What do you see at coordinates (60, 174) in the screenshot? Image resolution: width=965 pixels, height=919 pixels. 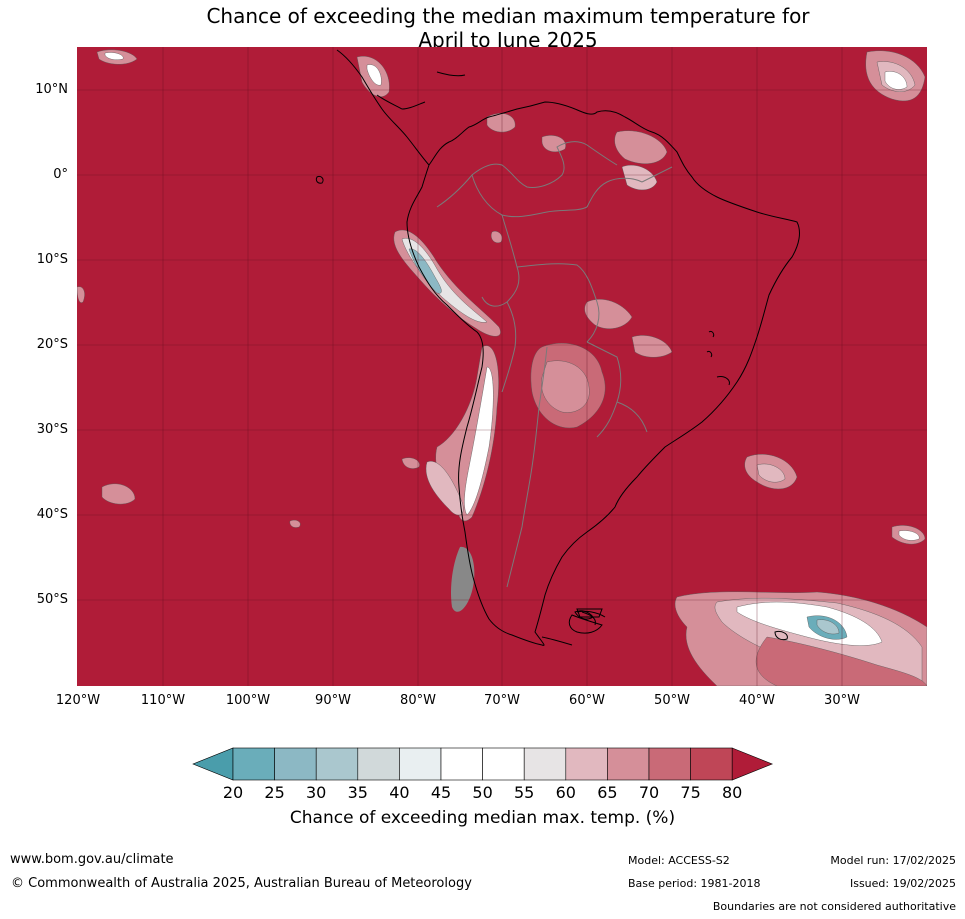 I see `lat-label: 0°` at bounding box center [60, 174].